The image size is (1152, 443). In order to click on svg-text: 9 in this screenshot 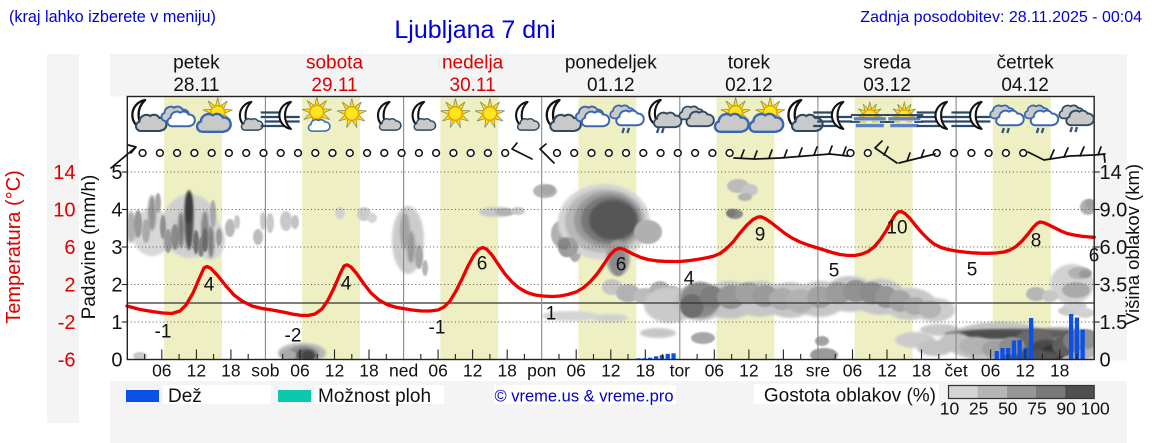, I will do `click(760, 235)`.